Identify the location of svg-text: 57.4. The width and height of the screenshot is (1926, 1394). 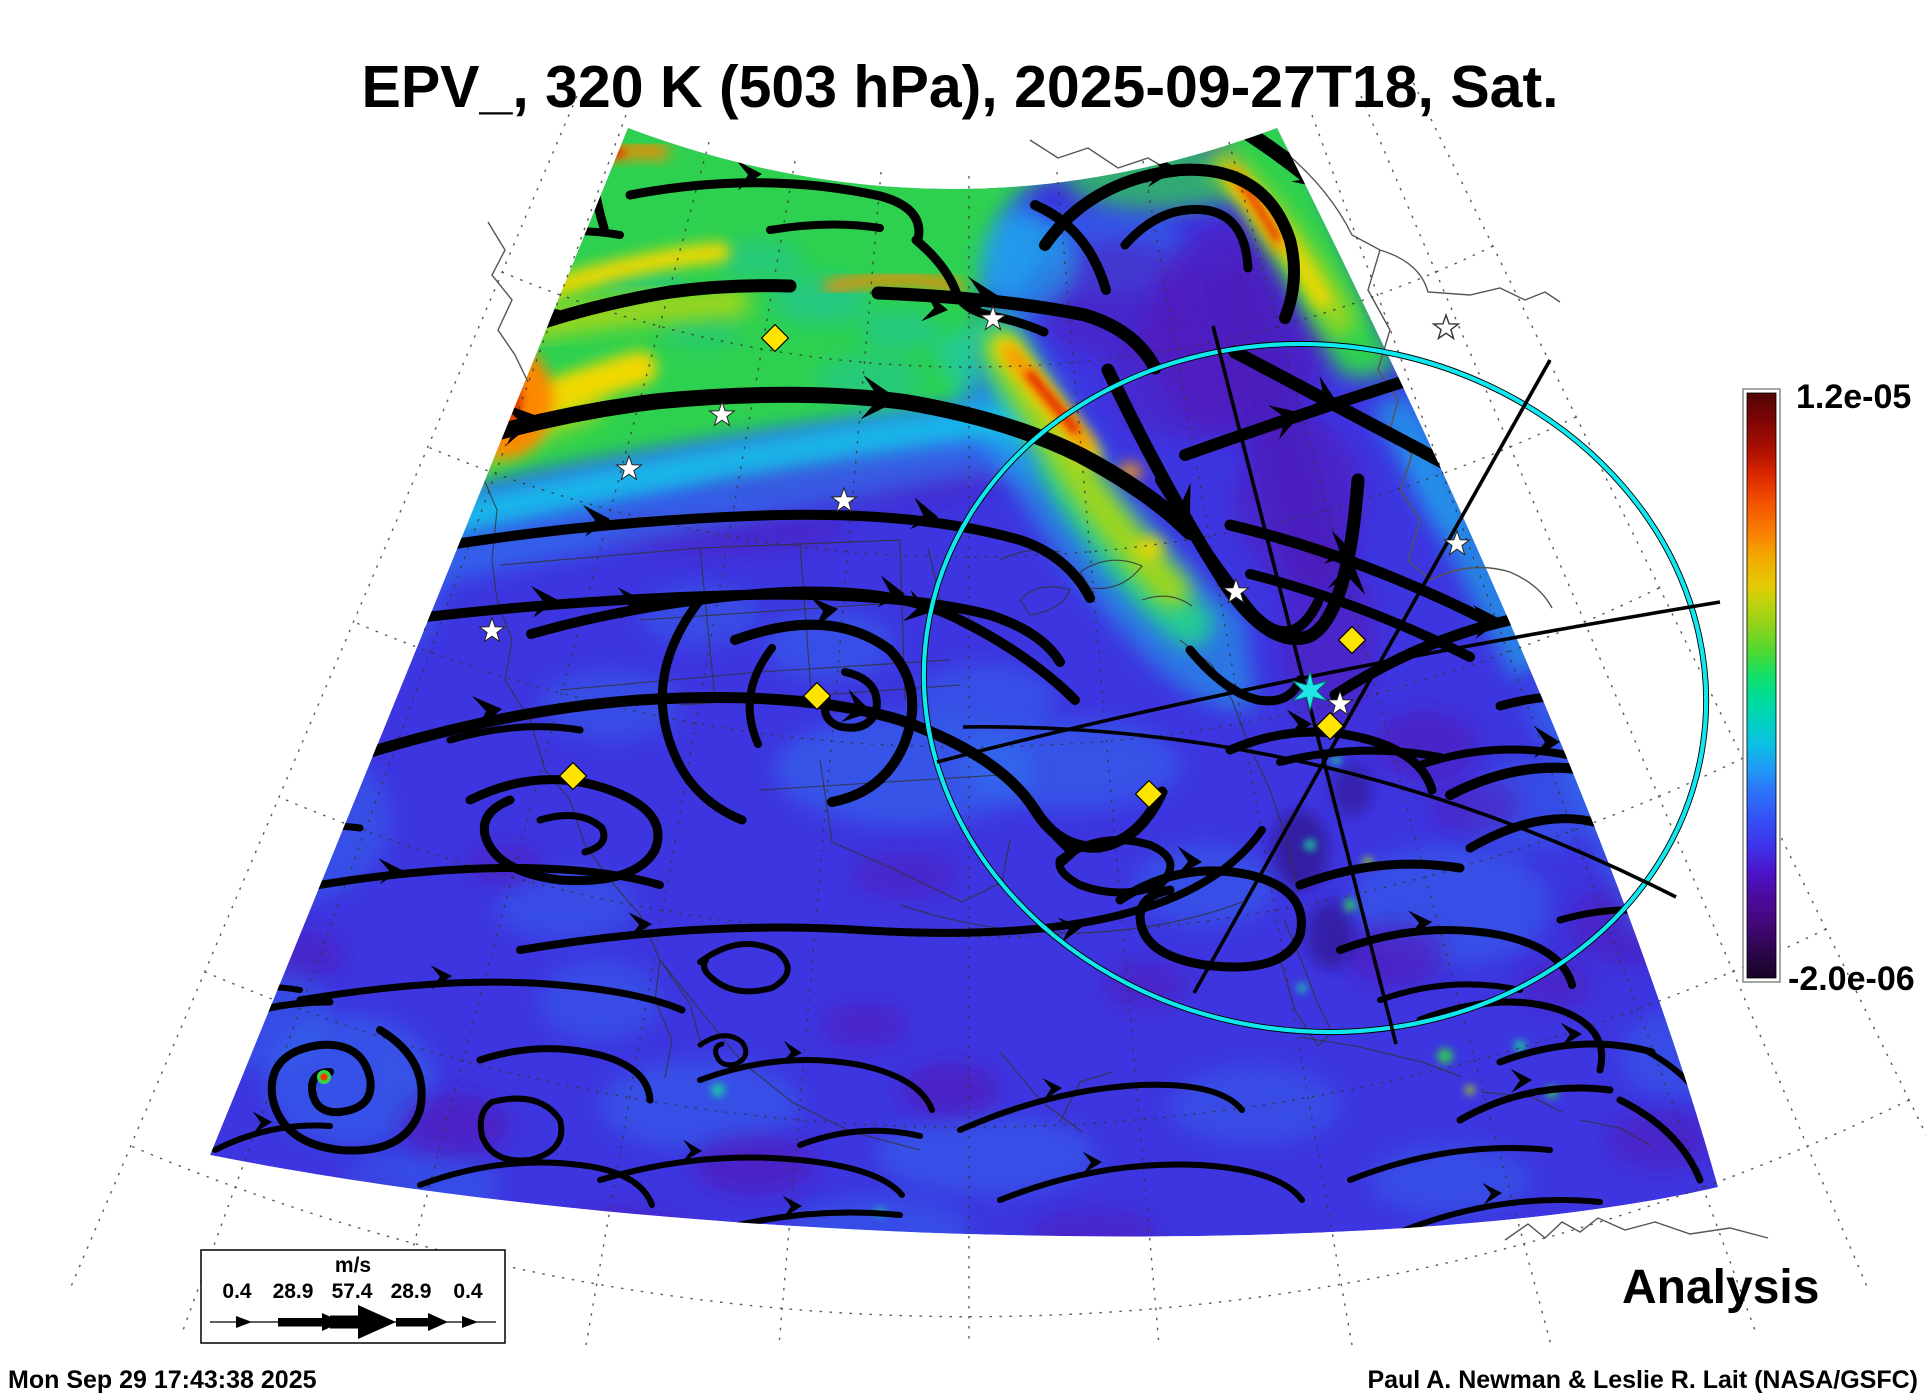
(352, 1291).